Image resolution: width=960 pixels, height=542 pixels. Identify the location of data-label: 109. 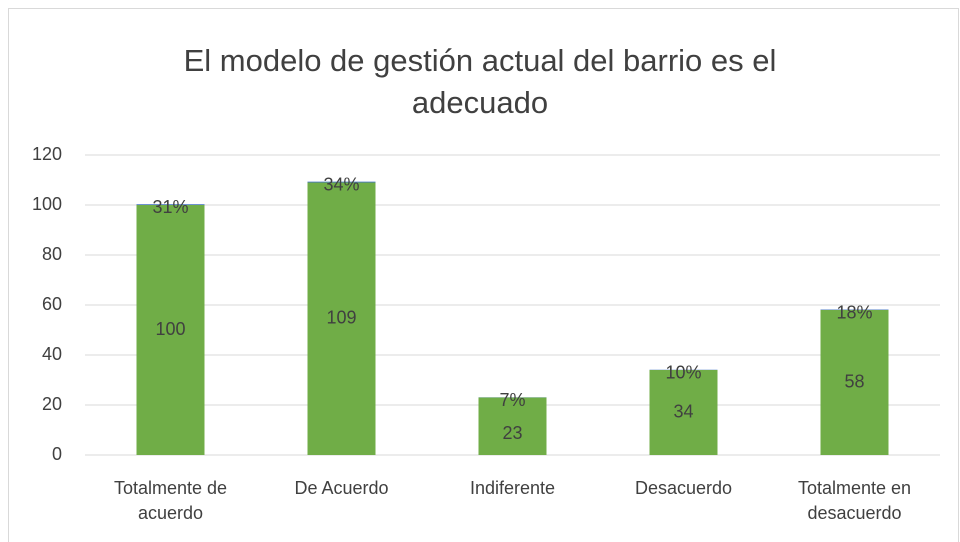
(341, 318).